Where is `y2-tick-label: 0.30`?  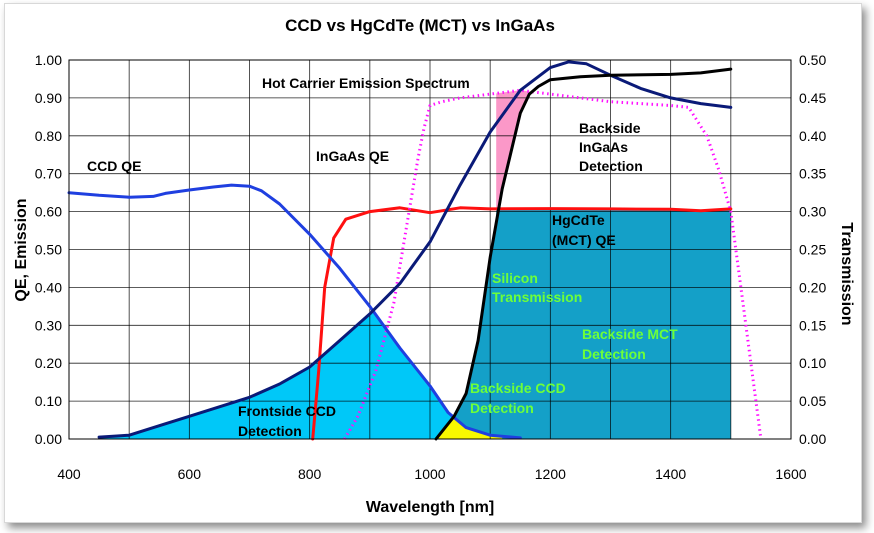
y2-tick-label: 0.30 is located at coordinates (812, 212).